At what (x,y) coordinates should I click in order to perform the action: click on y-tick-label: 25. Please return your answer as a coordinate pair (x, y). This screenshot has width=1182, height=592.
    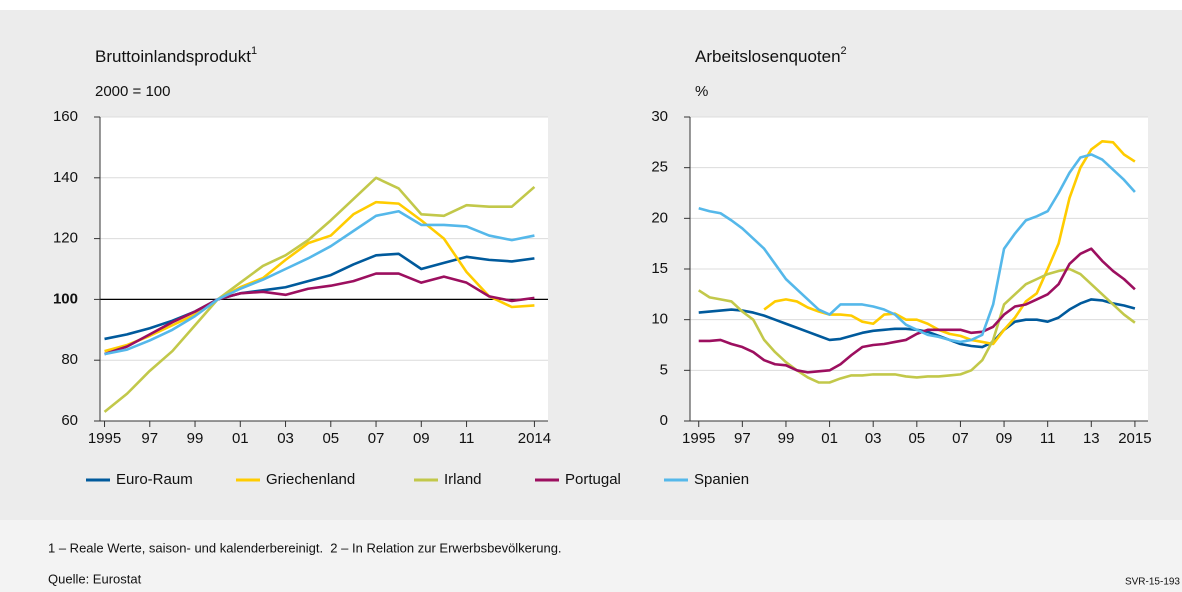
    Looking at the image, I should click on (659, 167).